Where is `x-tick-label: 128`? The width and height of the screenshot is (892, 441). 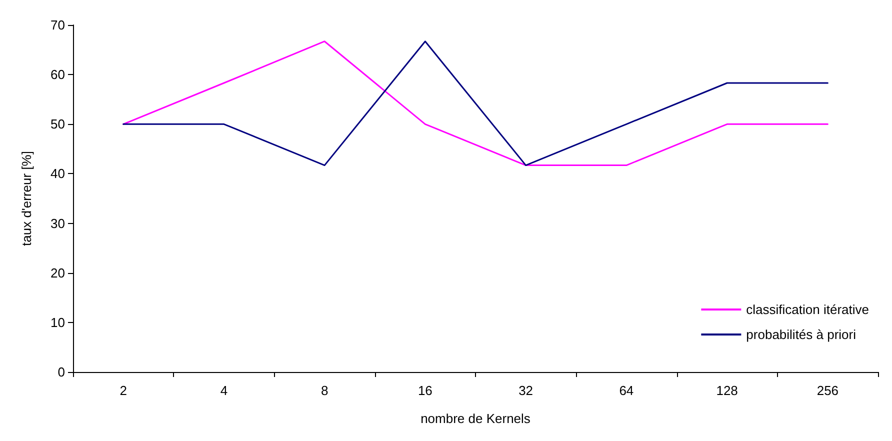
x-tick-label: 128 is located at coordinates (727, 390).